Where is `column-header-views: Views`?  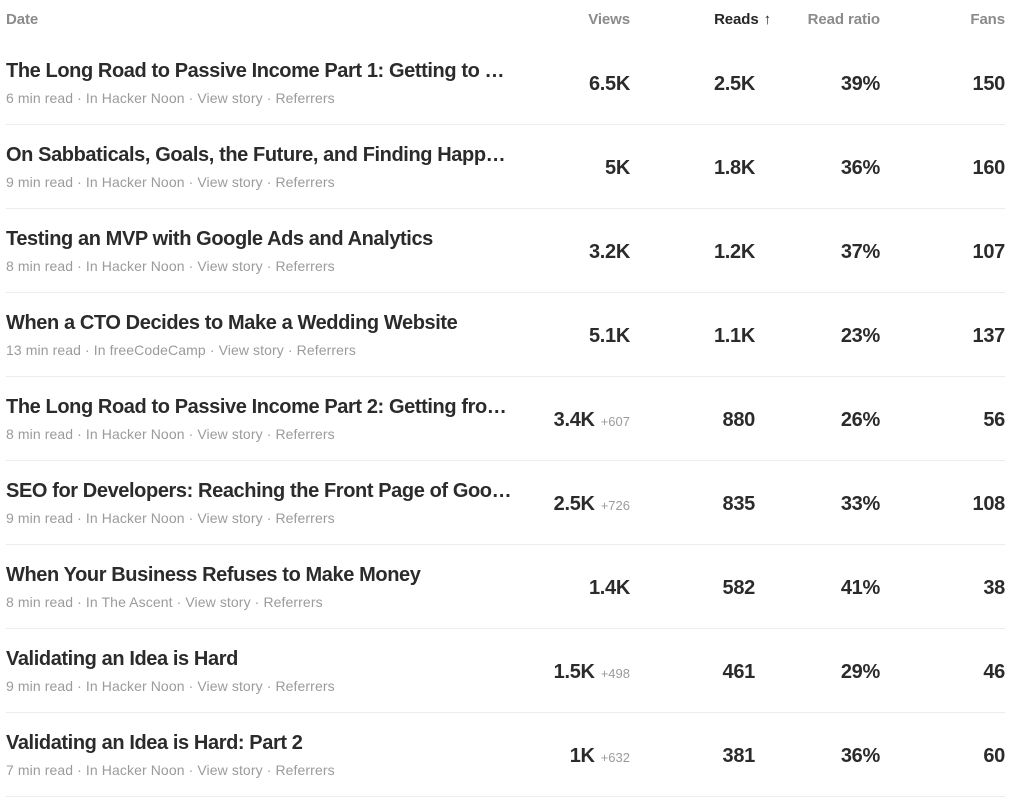
column-header-views: Views is located at coordinates (609, 19).